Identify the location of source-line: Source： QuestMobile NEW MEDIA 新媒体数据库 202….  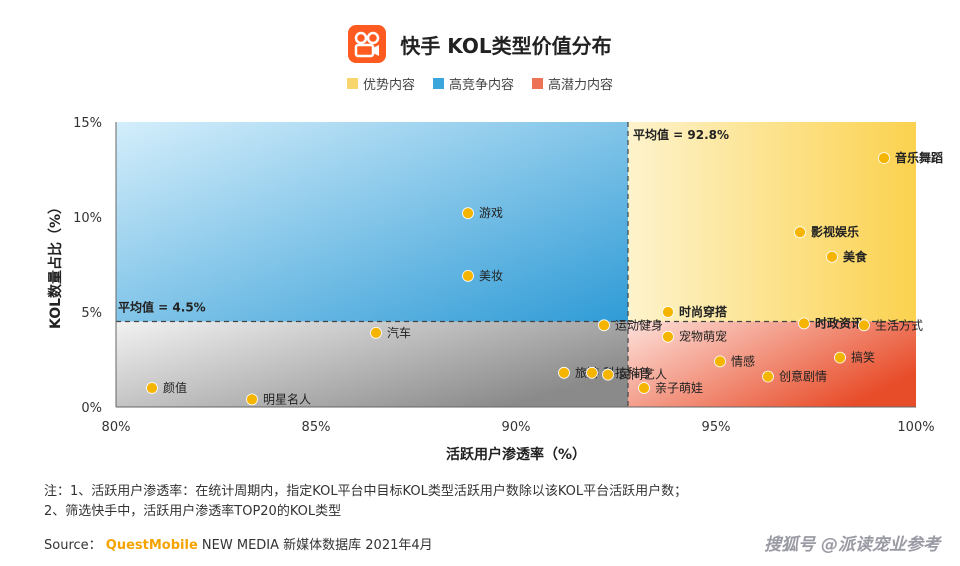
(238, 543).